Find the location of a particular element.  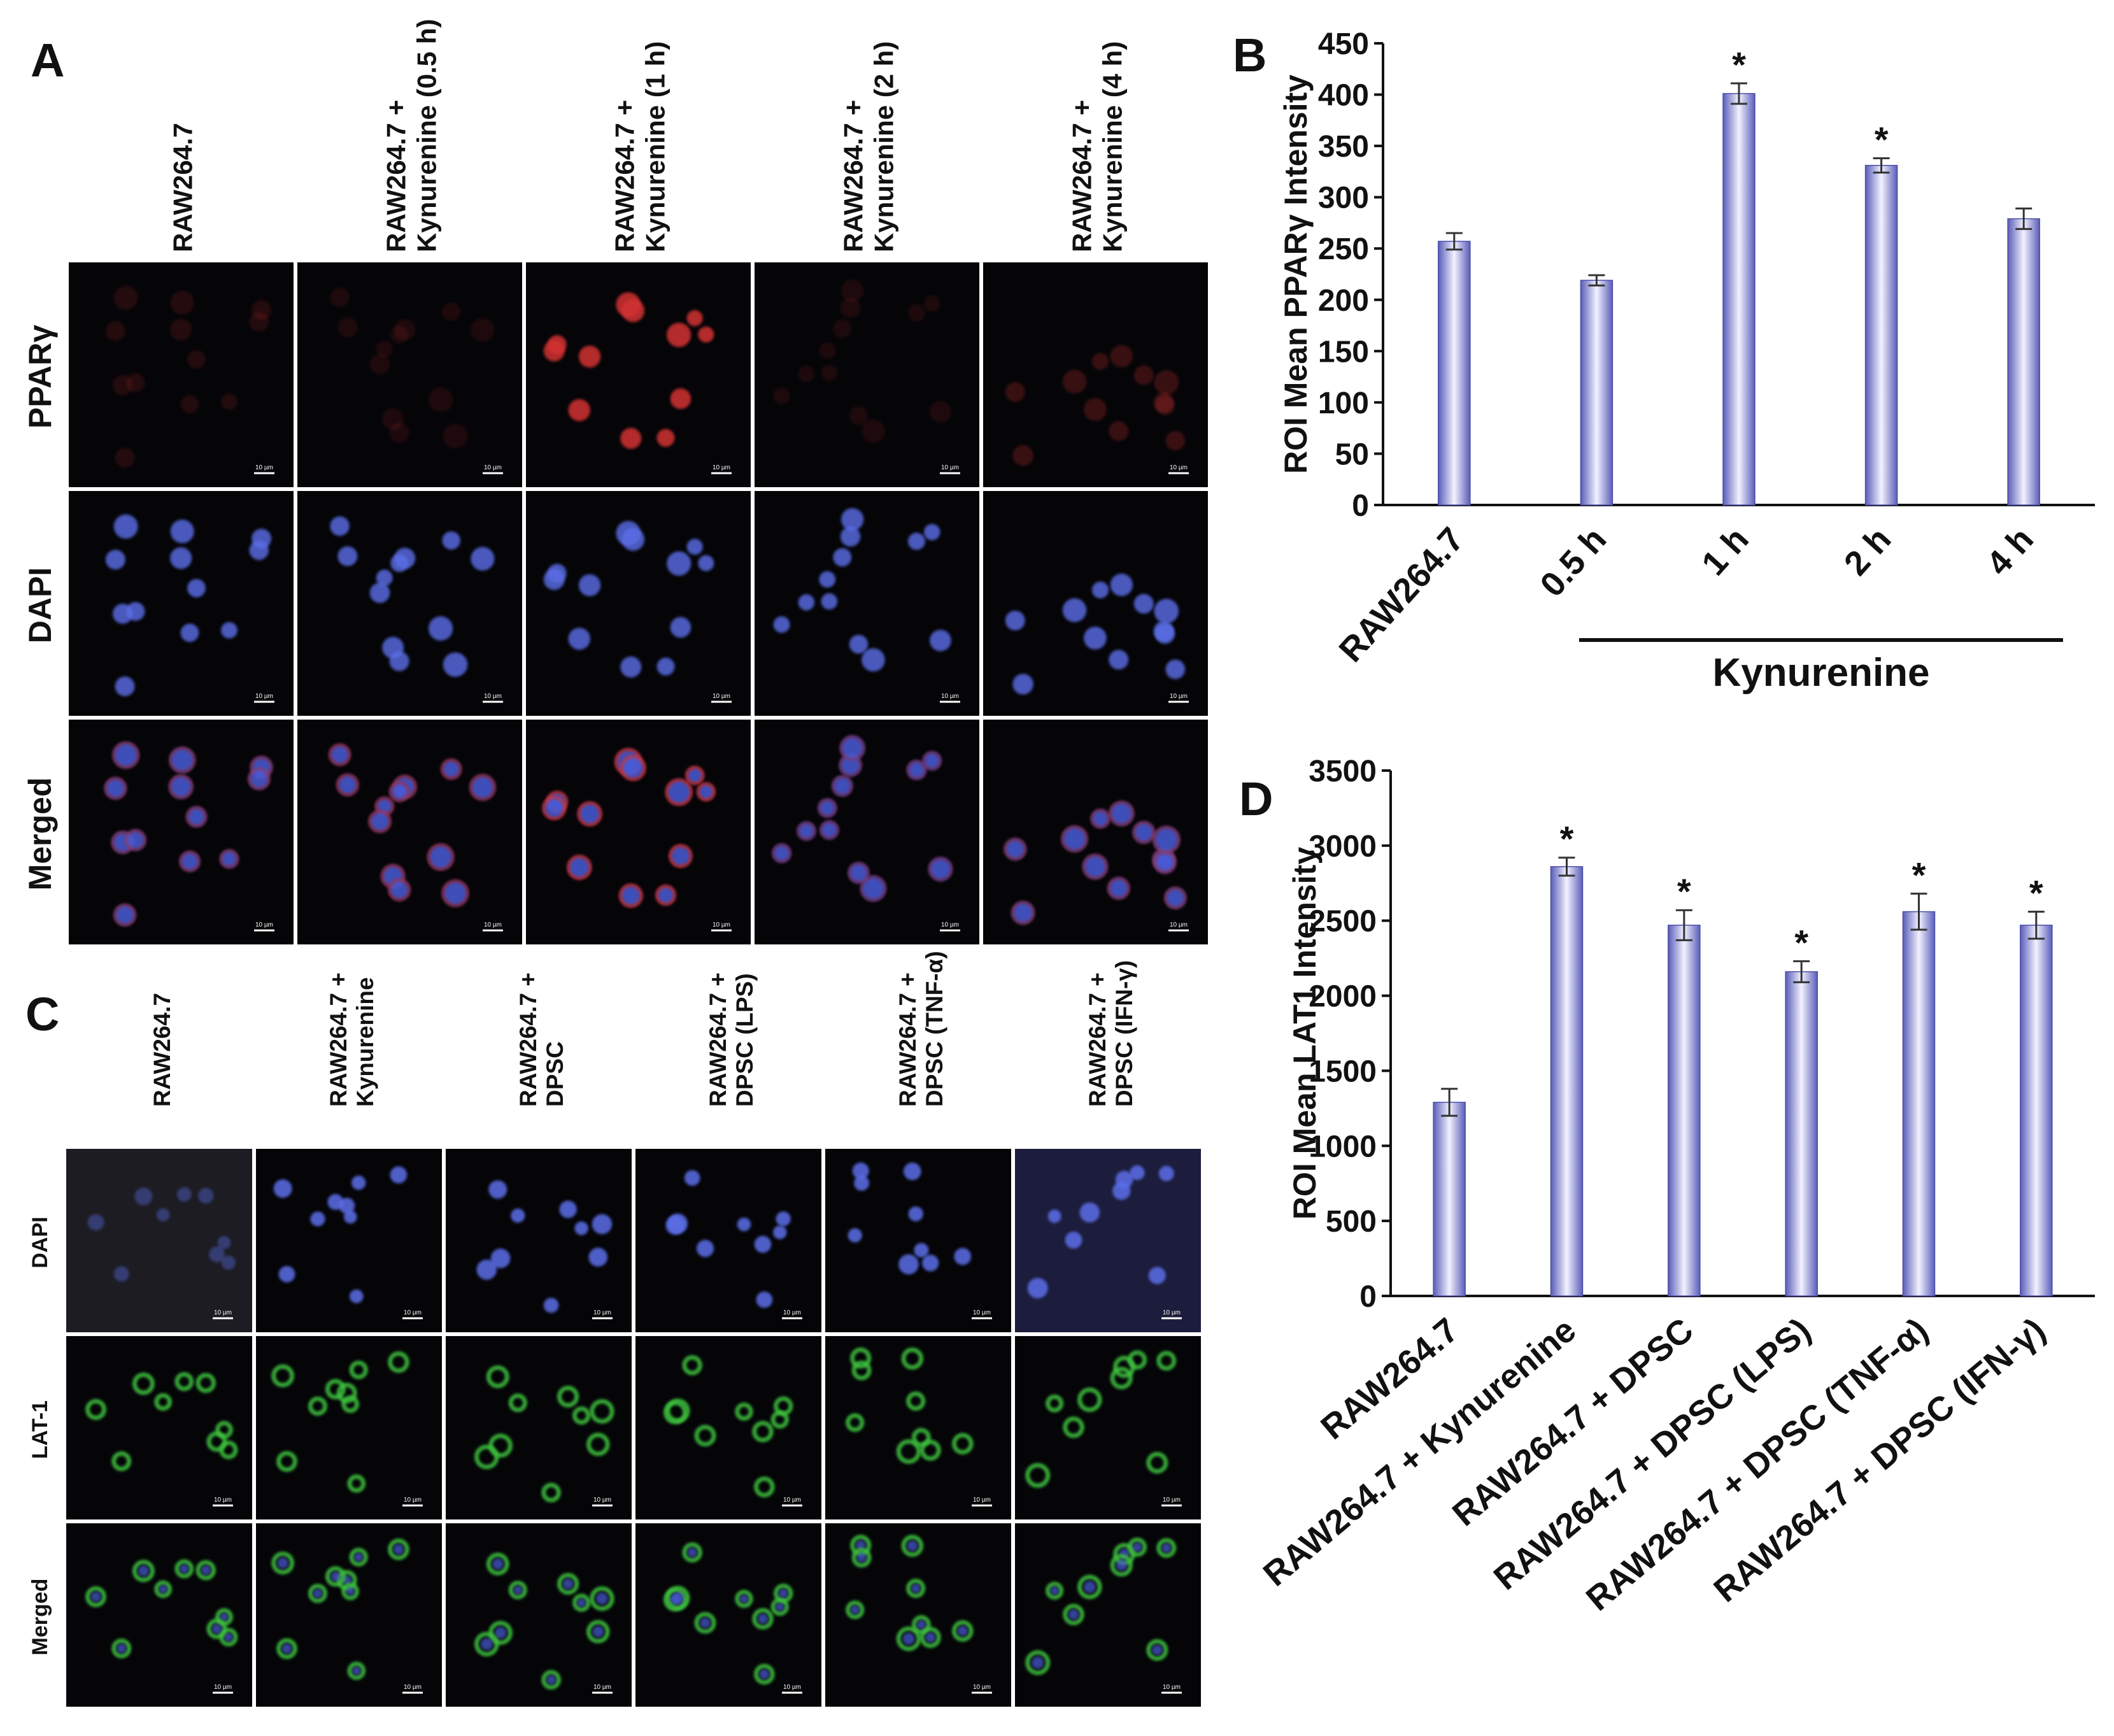

bar-1-h is located at coordinates (1739, 299).